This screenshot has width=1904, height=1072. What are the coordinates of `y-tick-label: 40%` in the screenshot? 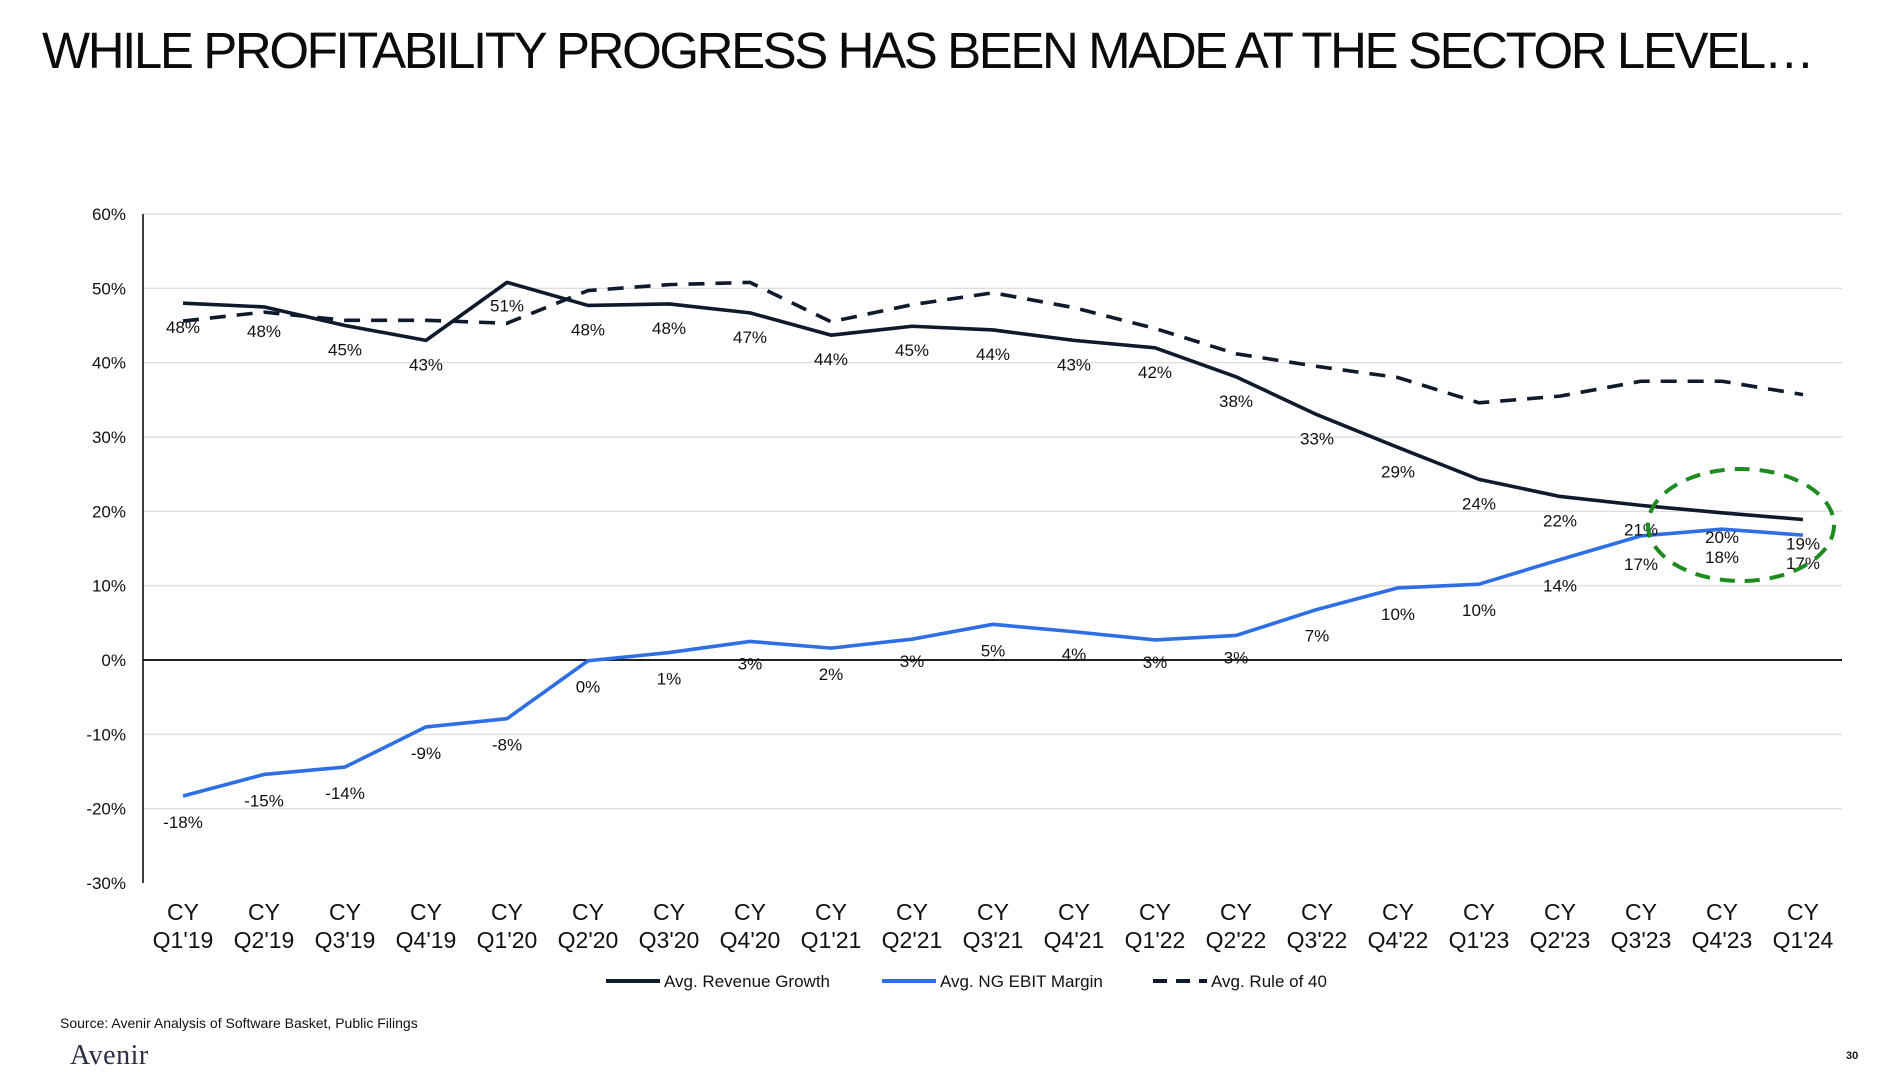 It's located at (109, 363).